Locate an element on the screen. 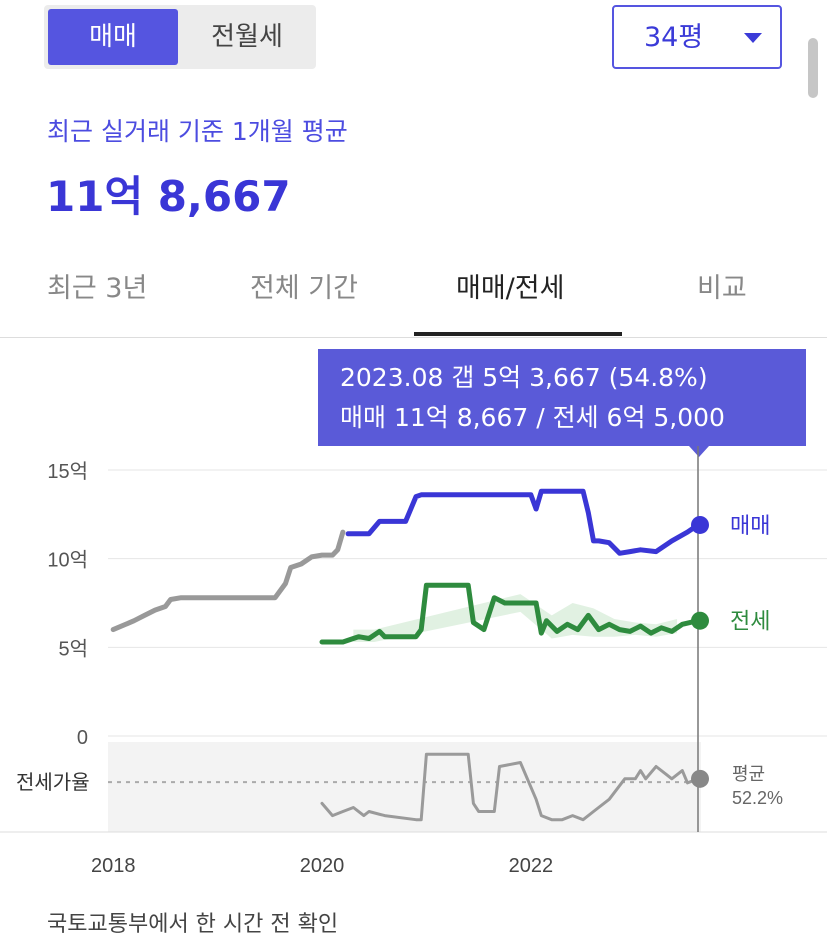 This screenshot has width=827, height=938. size-select: 34평 is located at coordinates (697, 37).